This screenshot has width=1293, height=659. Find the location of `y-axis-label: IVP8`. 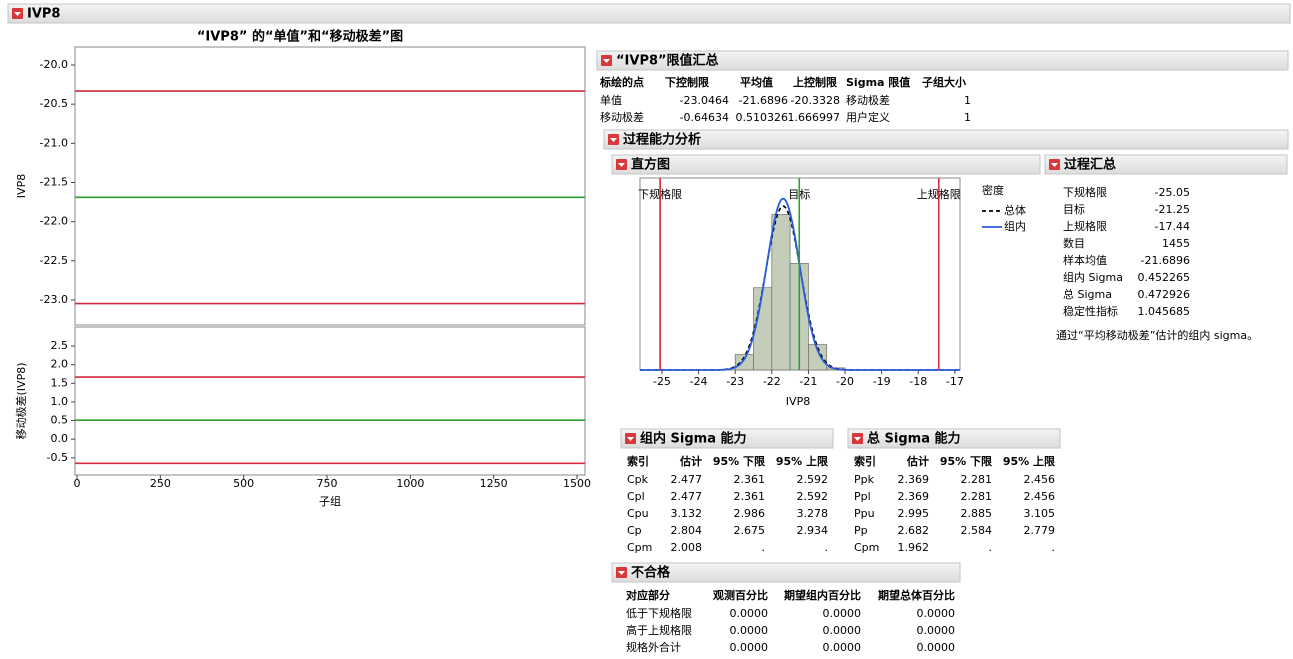

y-axis-label: IVP8 is located at coordinates (21, 186).